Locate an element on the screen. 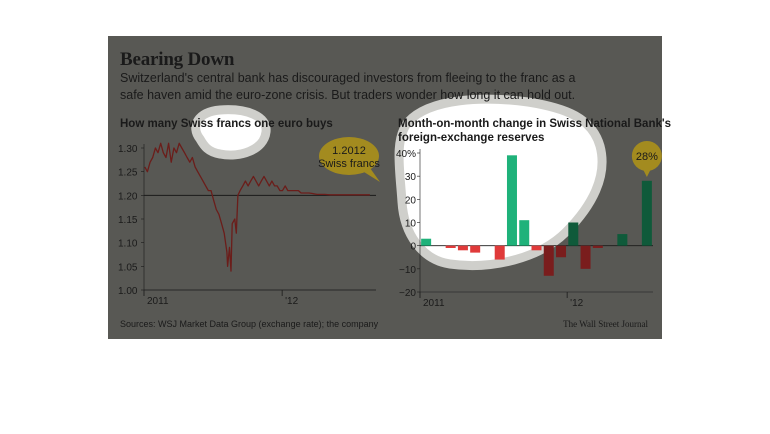  publisher-credit: The Wall Street Journal is located at coordinates (605, 324).